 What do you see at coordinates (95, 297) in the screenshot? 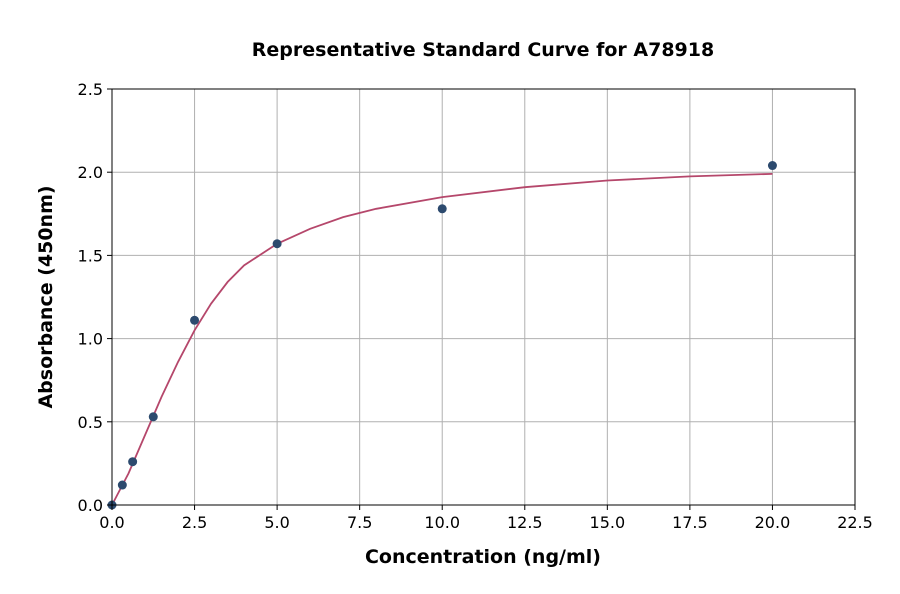
I see `y-axis-ticks: 0.0 0.5 1.0 1.5 2.0 2.5` at bounding box center [95, 297].